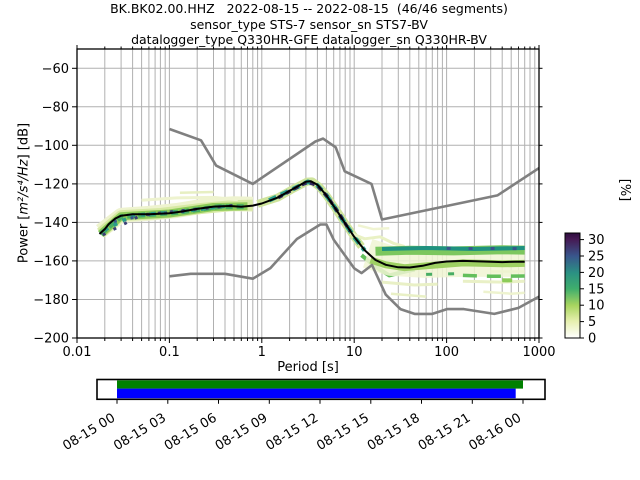  I want to click on colorbar-tick-label: 10, so click(596, 306).